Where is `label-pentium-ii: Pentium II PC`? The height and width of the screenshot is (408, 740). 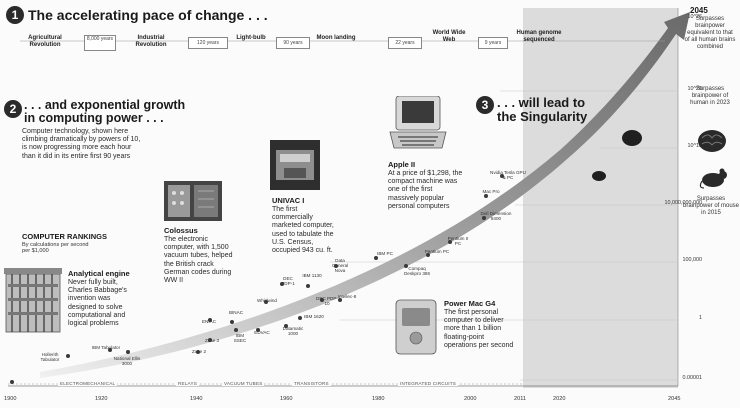 label-pentium-ii: Pentium II PC is located at coordinates (458, 241).